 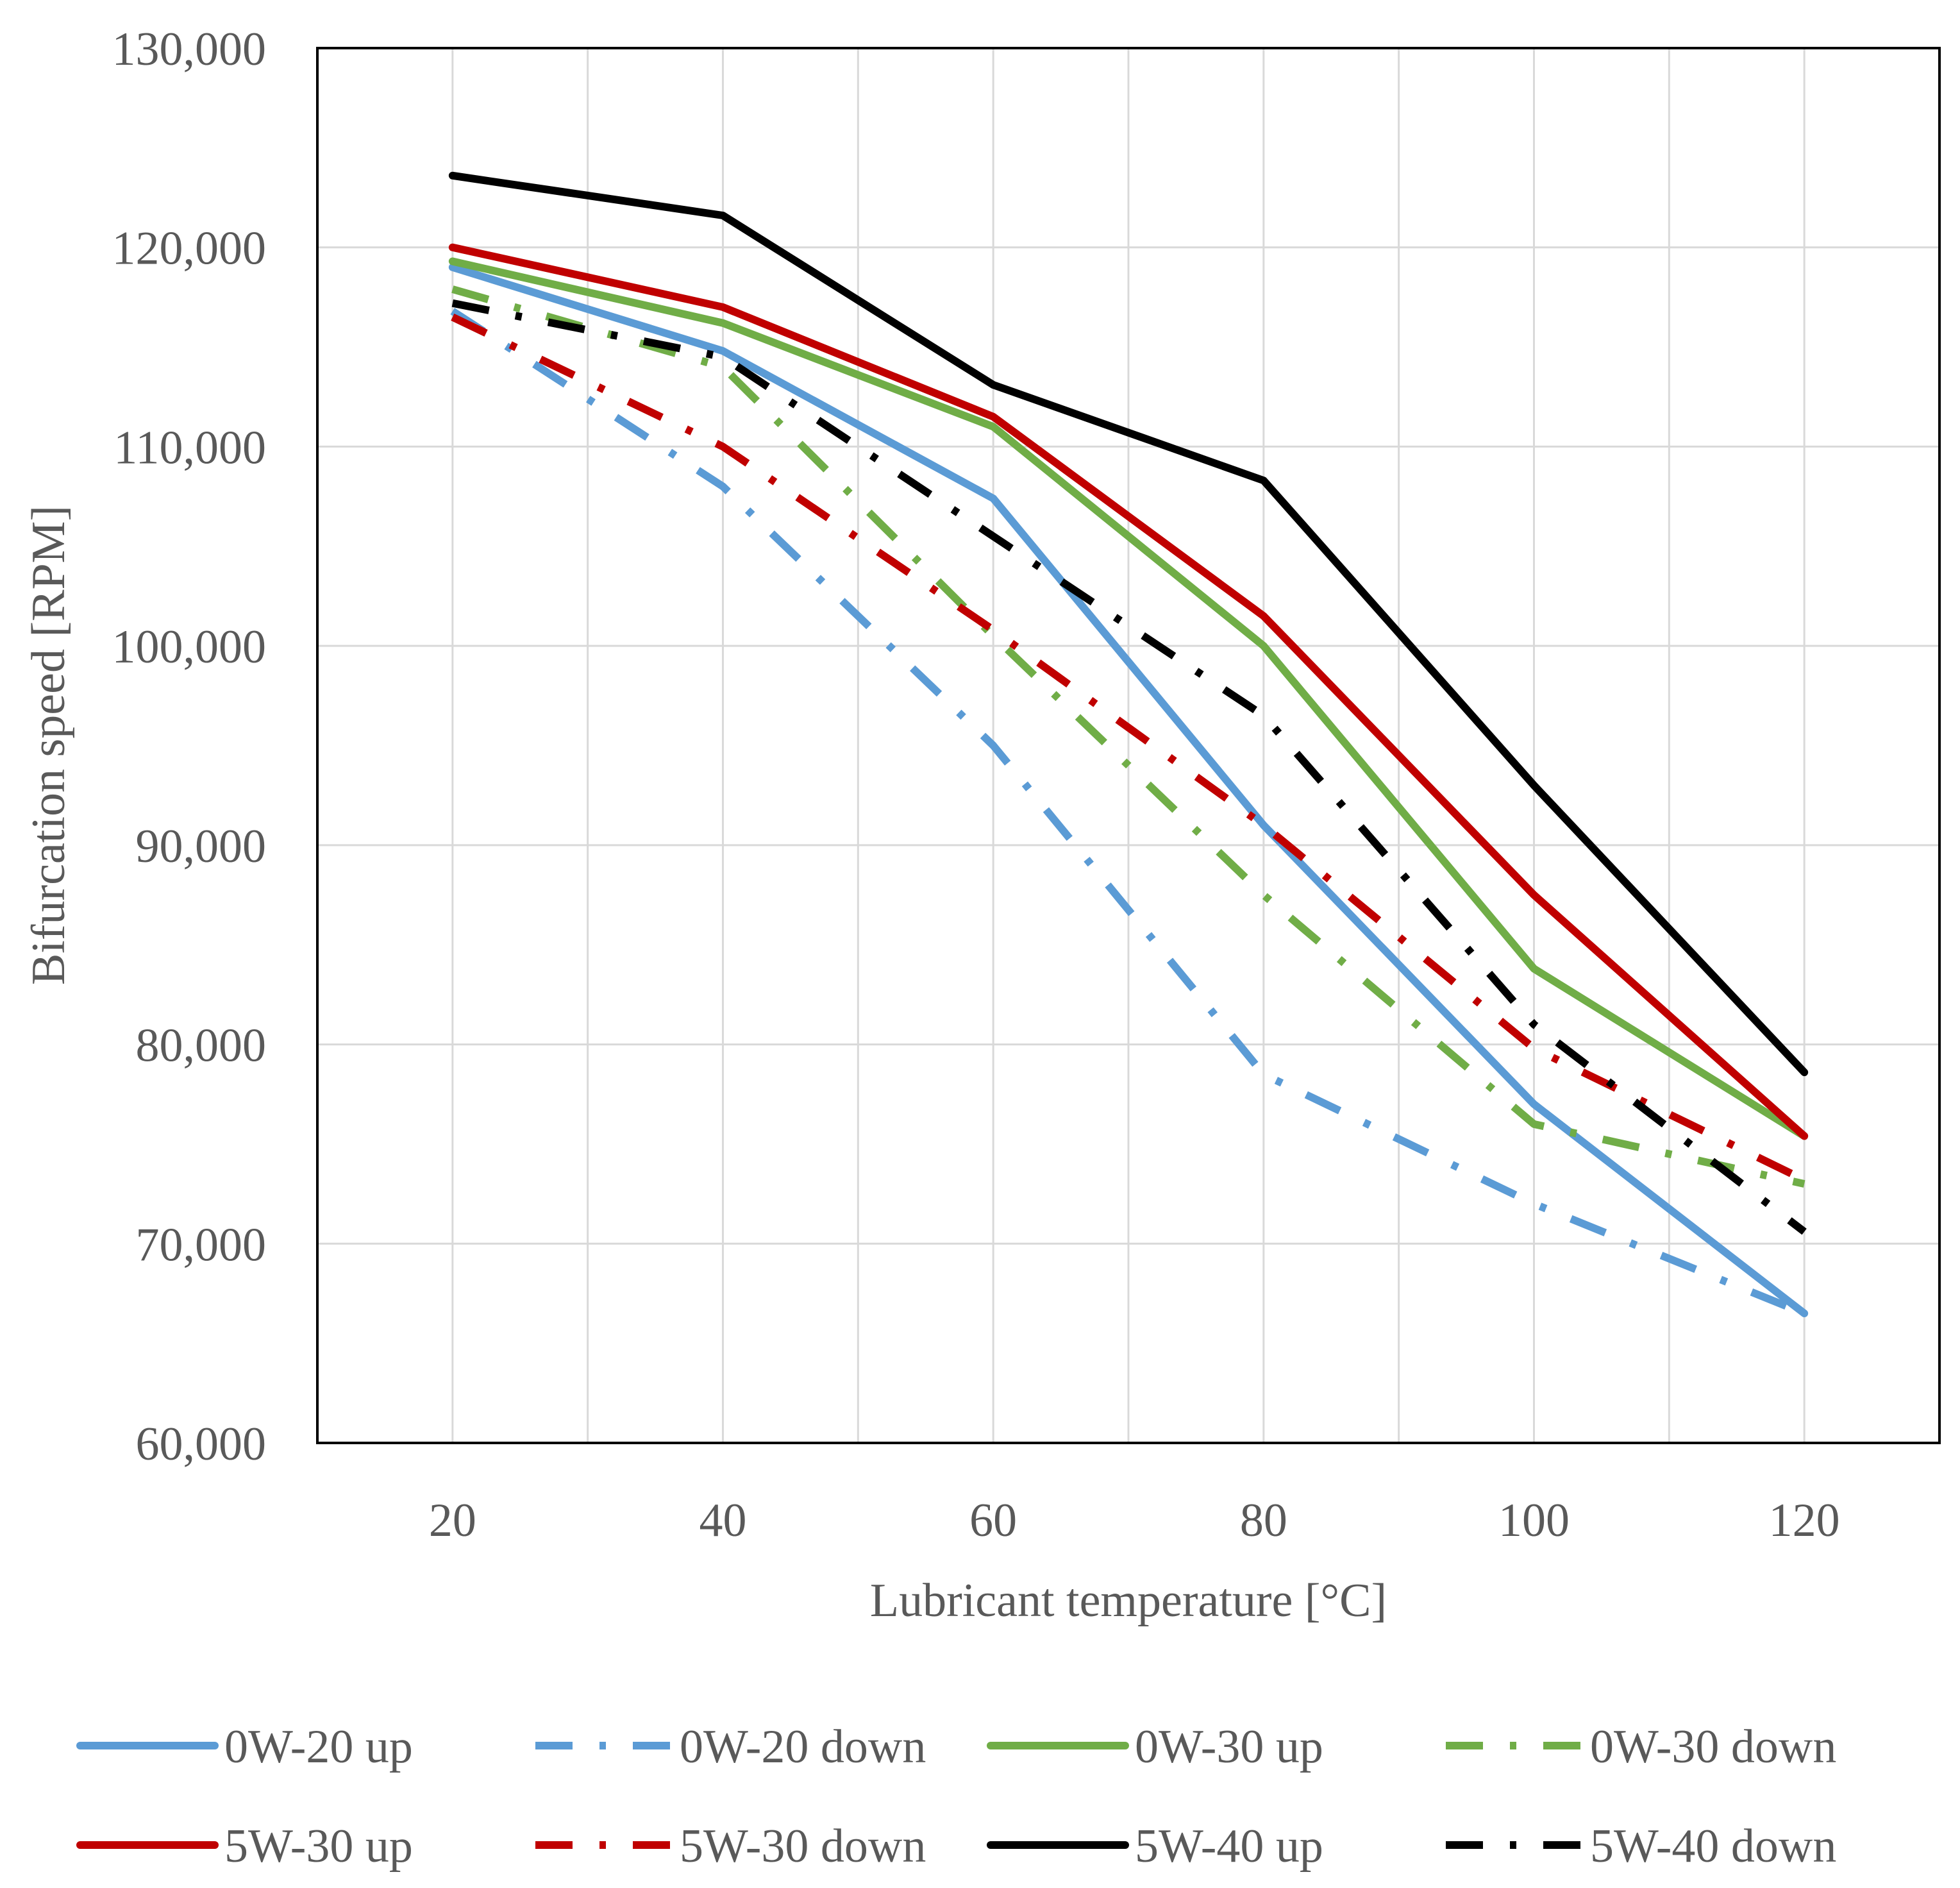 What do you see at coordinates (201, 1444) in the screenshot?
I see `y-tick-label: 60,000` at bounding box center [201, 1444].